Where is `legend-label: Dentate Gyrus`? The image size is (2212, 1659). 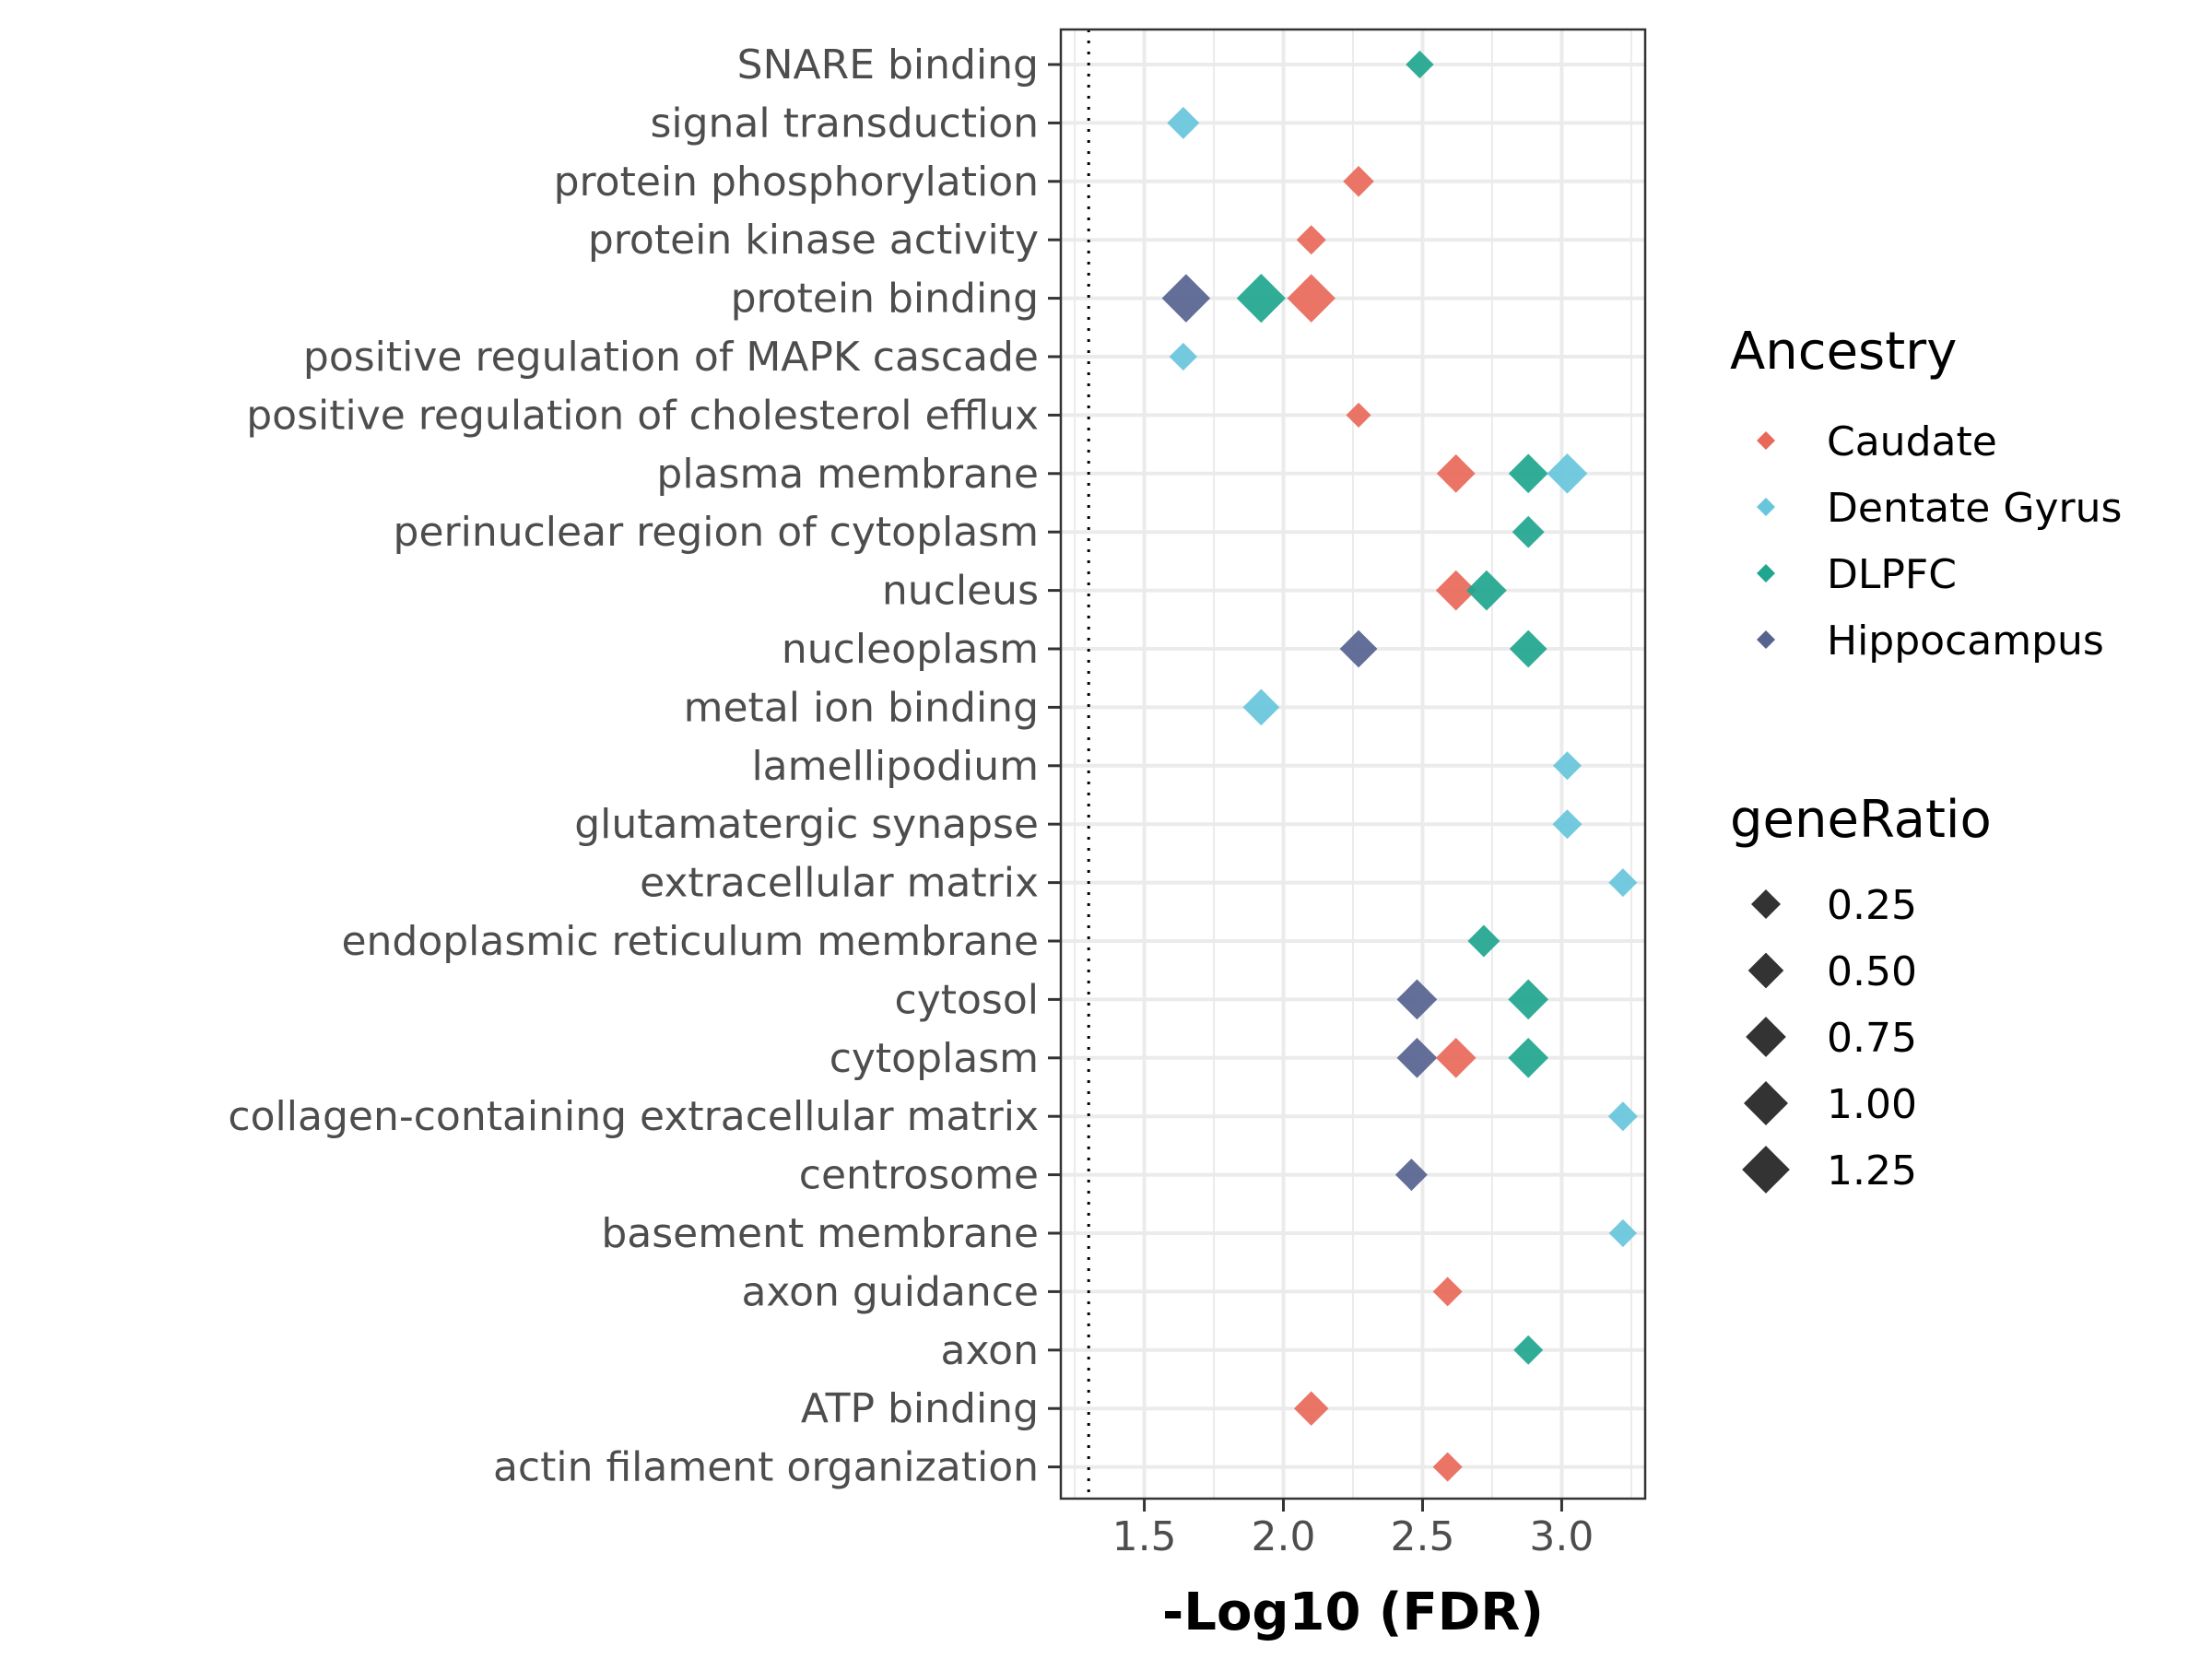 legend-label: Dentate Gyrus is located at coordinates (1974, 508).